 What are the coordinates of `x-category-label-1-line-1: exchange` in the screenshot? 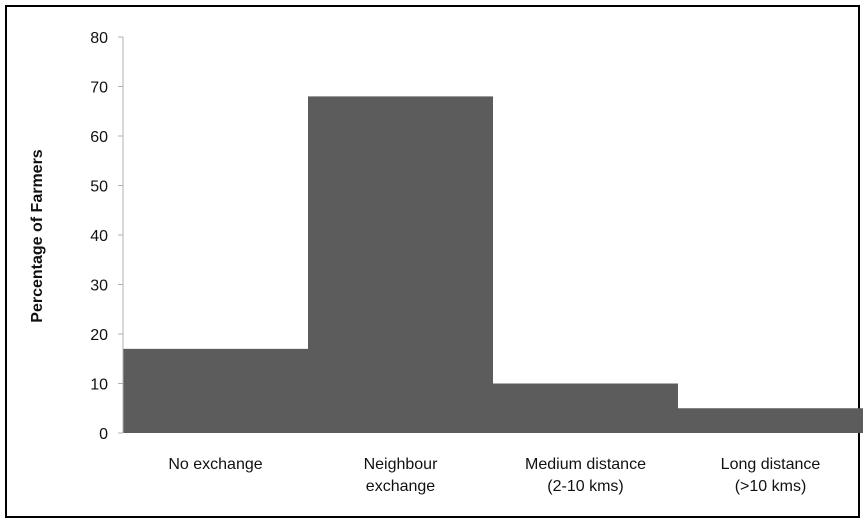 It's located at (400, 486).